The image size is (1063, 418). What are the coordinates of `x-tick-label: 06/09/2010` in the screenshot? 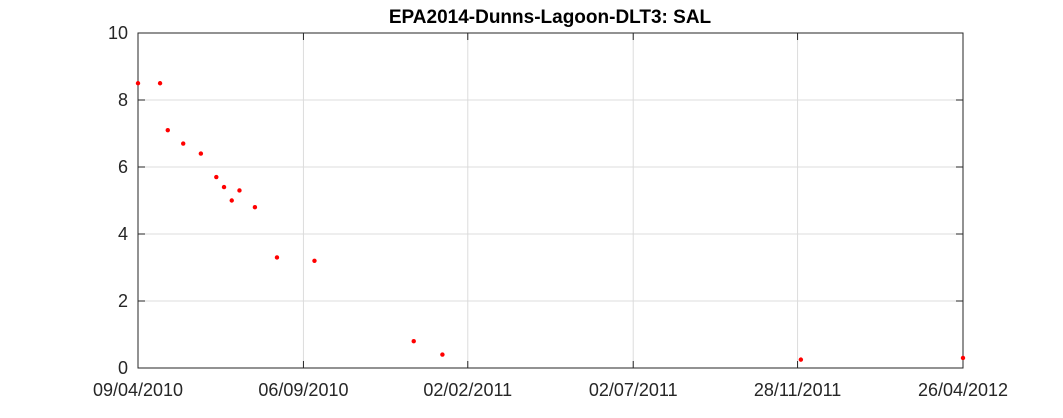 It's located at (303, 390).